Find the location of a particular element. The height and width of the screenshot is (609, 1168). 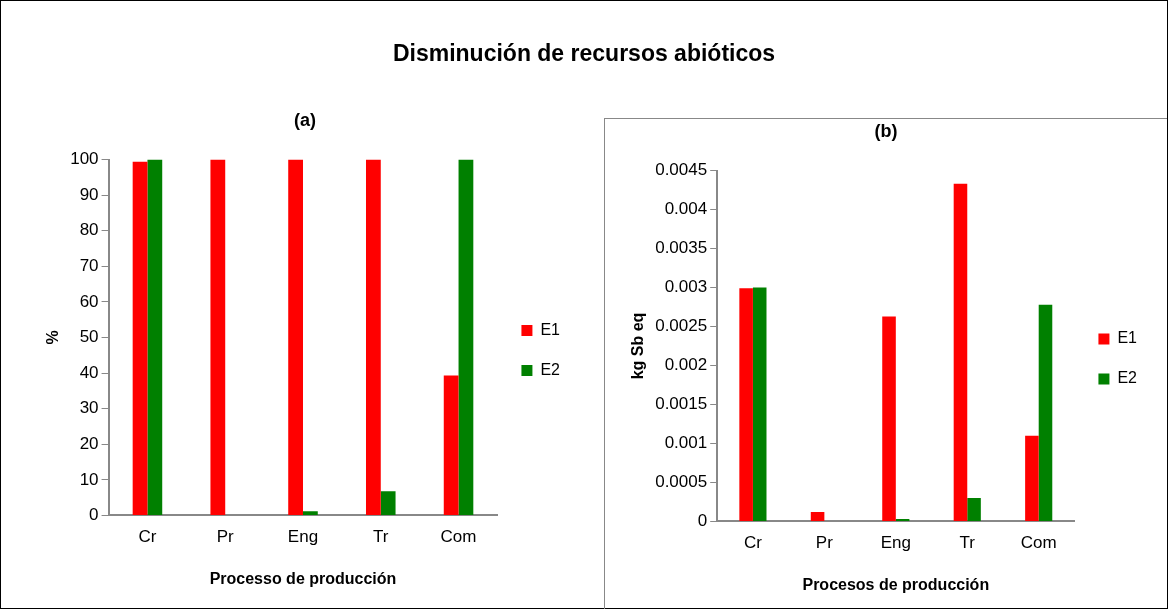

y-tick-label: 0.0015 is located at coordinates (681, 404).